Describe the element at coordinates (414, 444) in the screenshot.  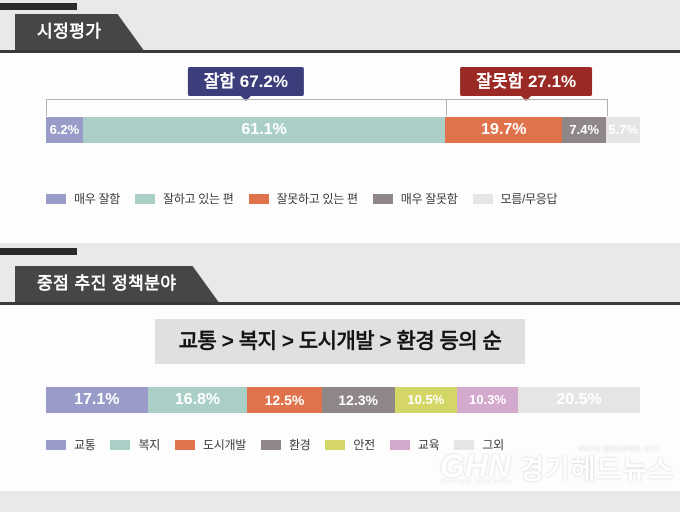
I see `legend-item-교육: 교육` at that location.